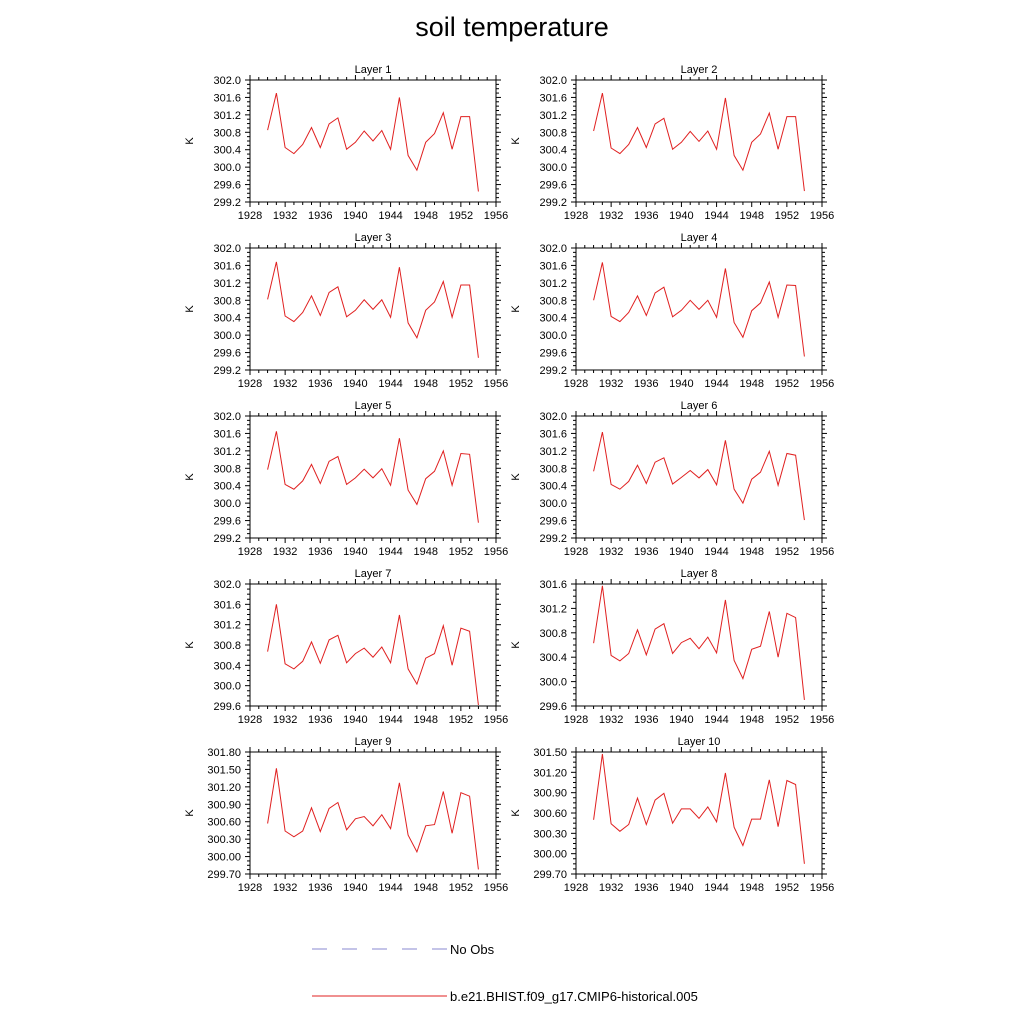 The width and height of the screenshot is (1024, 1024). Describe the element at coordinates (505, 996) in the screenshot. I see `legend-entry-model: b.e21.BHIST.f09_g17.CMIP6-historical.005` at that location.